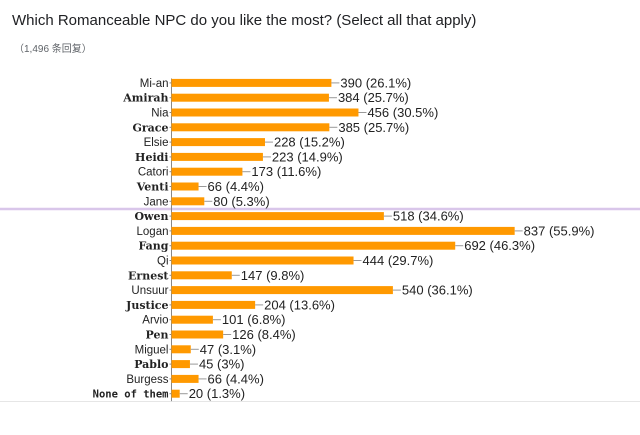 This screenshot has height=435, width=640. I want to click on category-label: Fang, so click(153, 246).